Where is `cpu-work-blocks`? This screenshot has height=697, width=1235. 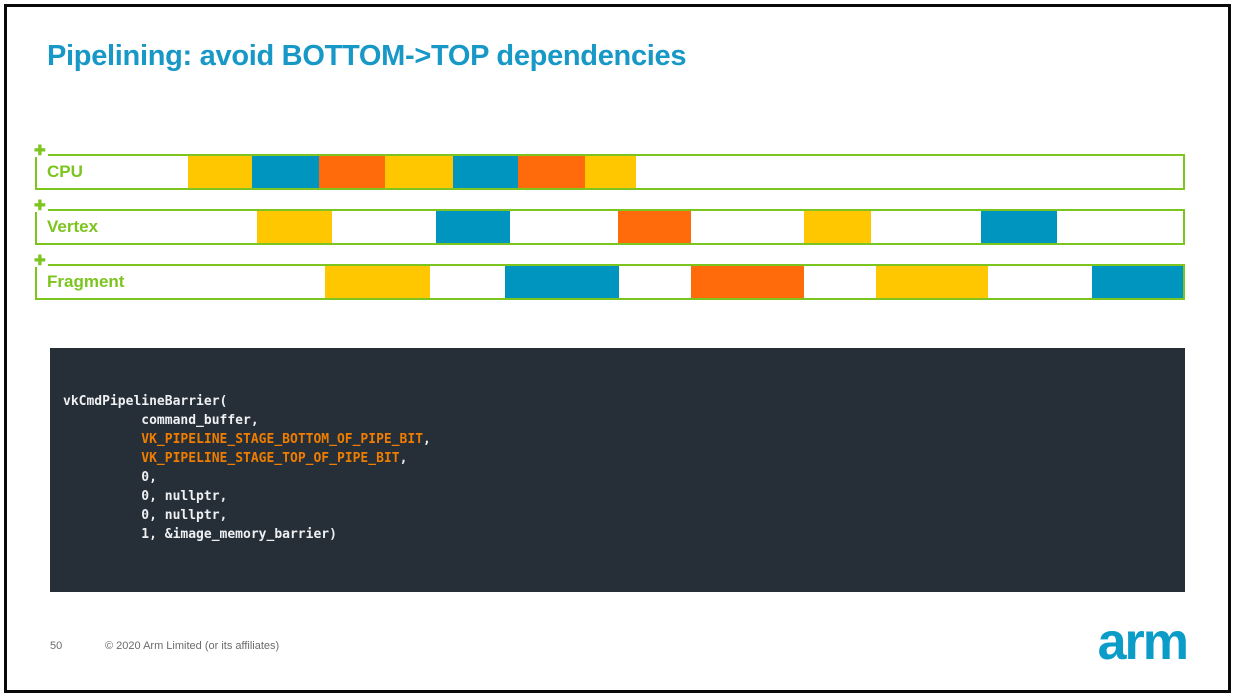
cpu-work-blocks is located at coordinates (610, 172).